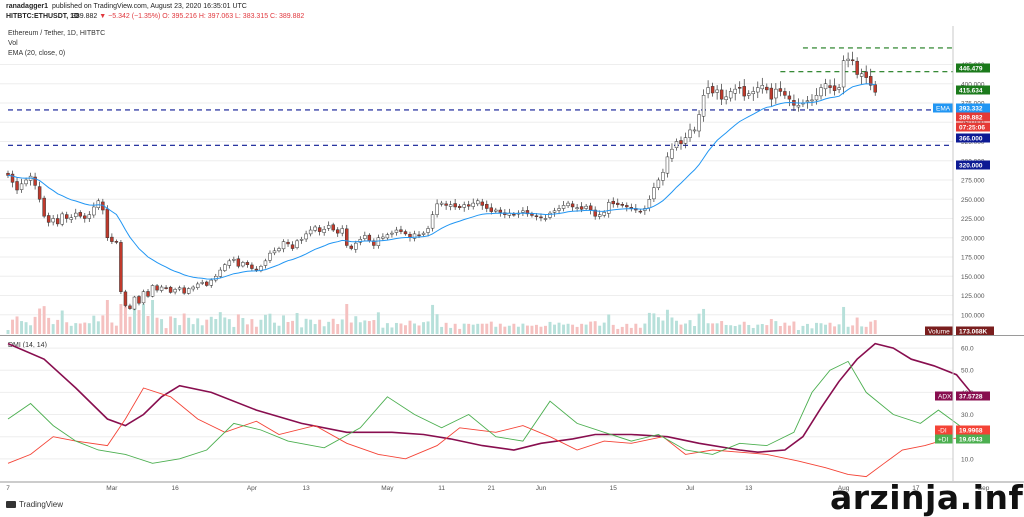 Image resolution: width=1024 pixels, height=517 pixels. I want to click on time-tick-label: May, so click(387, 488).